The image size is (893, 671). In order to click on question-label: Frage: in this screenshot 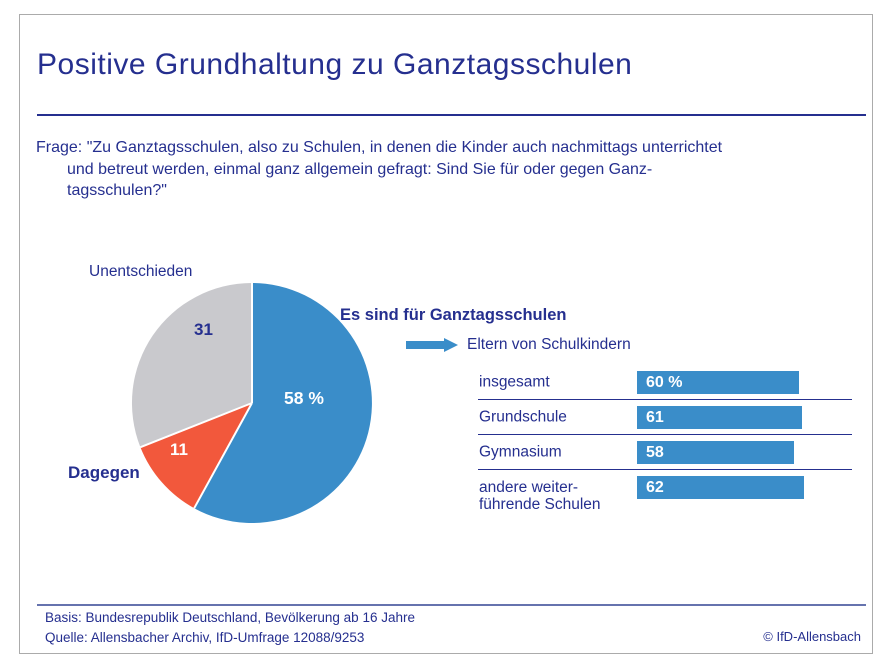, I will do `click(59, 147)`.